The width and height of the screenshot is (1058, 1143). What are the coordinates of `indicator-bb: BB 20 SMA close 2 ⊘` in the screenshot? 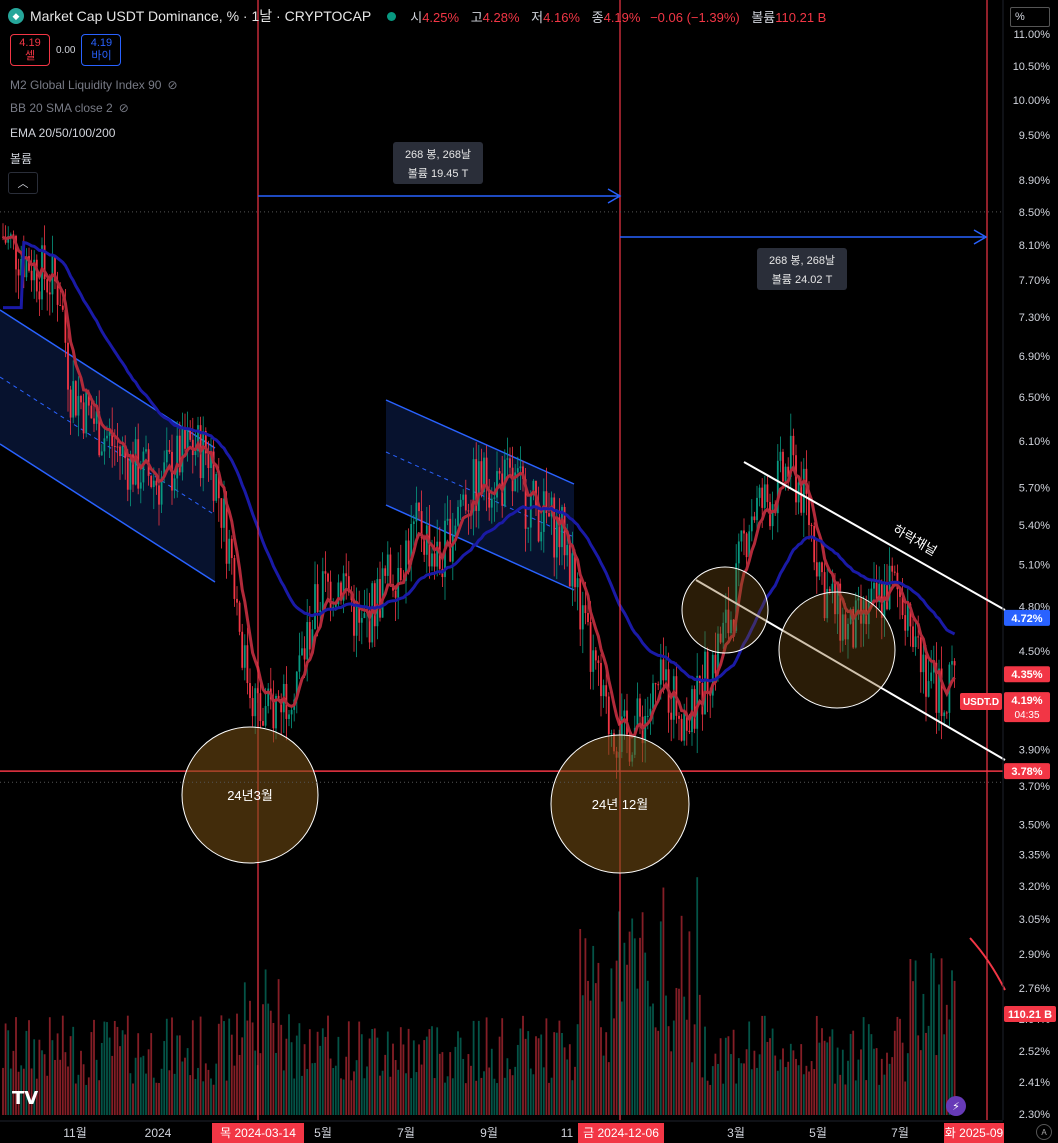 It's located at (69, 108).